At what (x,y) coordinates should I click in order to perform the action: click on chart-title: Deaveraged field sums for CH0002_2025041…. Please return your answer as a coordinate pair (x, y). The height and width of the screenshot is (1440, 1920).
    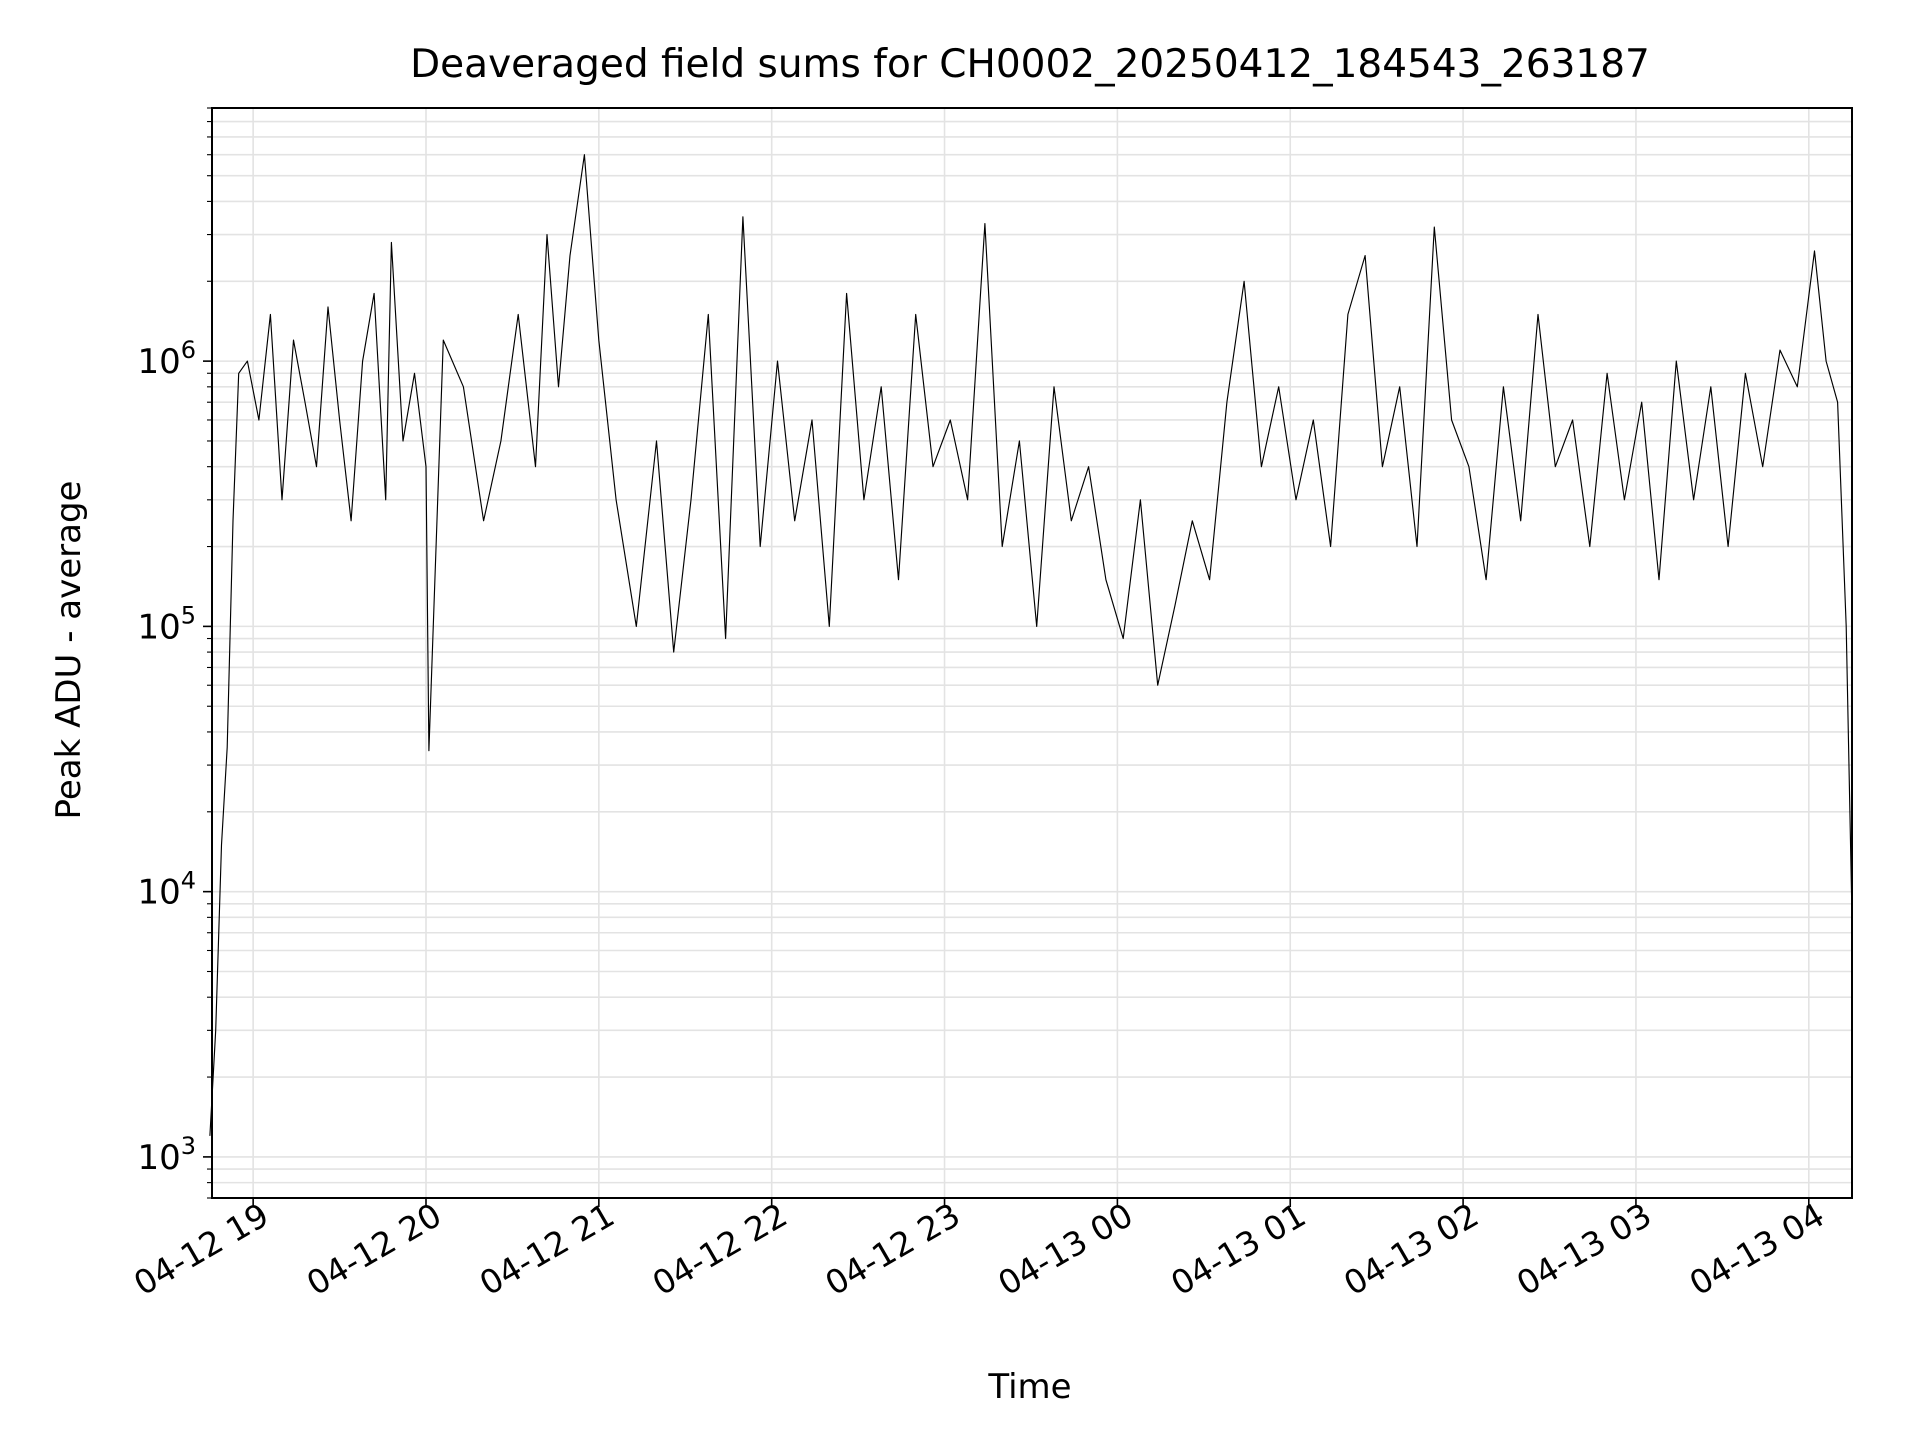
    Looking at the image, I should click on (1030, 64).